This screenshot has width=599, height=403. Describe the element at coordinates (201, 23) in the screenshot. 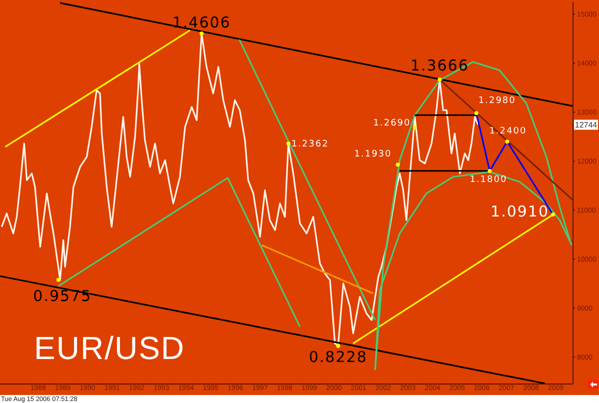

I see `annotation: 1.4606` at that location.